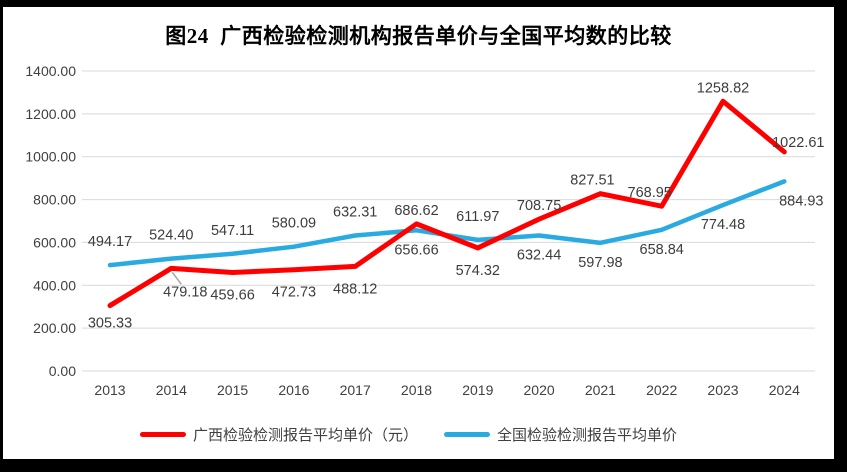  I want to click on legend-label-guangxi: 广西检验检测报告平均单价（元）, so click(305, 435).